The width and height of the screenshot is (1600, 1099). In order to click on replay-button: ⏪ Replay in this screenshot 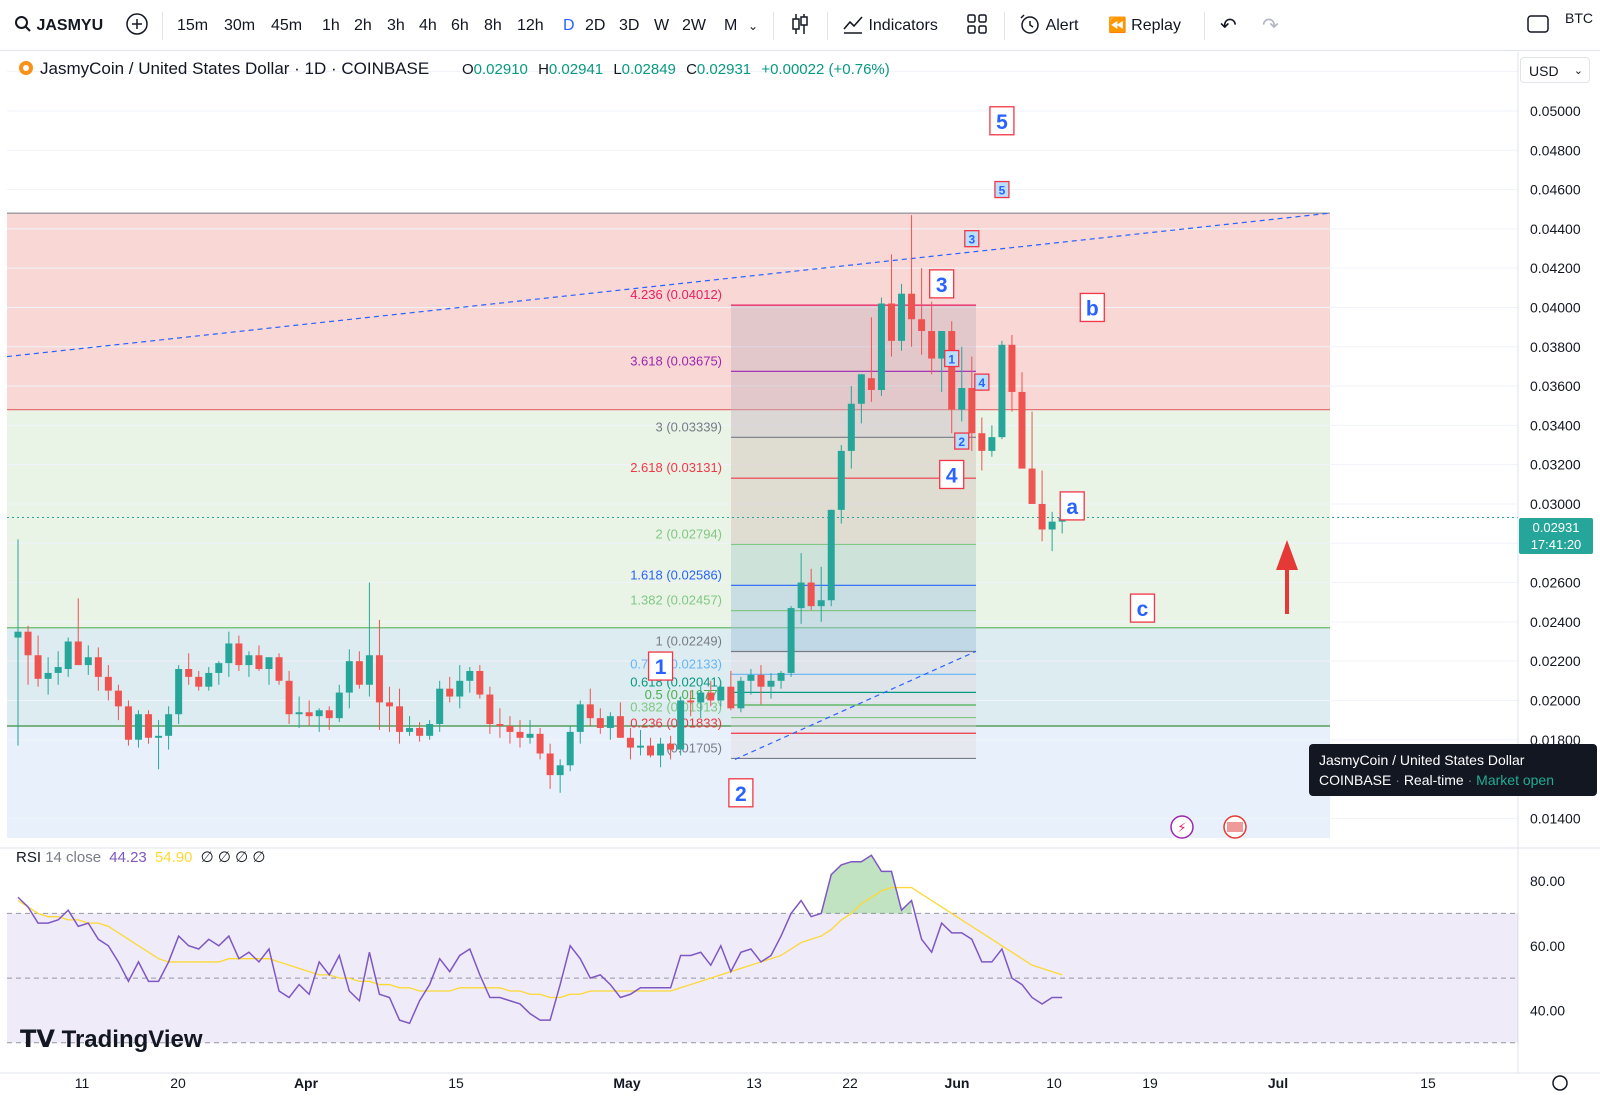, I will do `click(1144, 25)`.